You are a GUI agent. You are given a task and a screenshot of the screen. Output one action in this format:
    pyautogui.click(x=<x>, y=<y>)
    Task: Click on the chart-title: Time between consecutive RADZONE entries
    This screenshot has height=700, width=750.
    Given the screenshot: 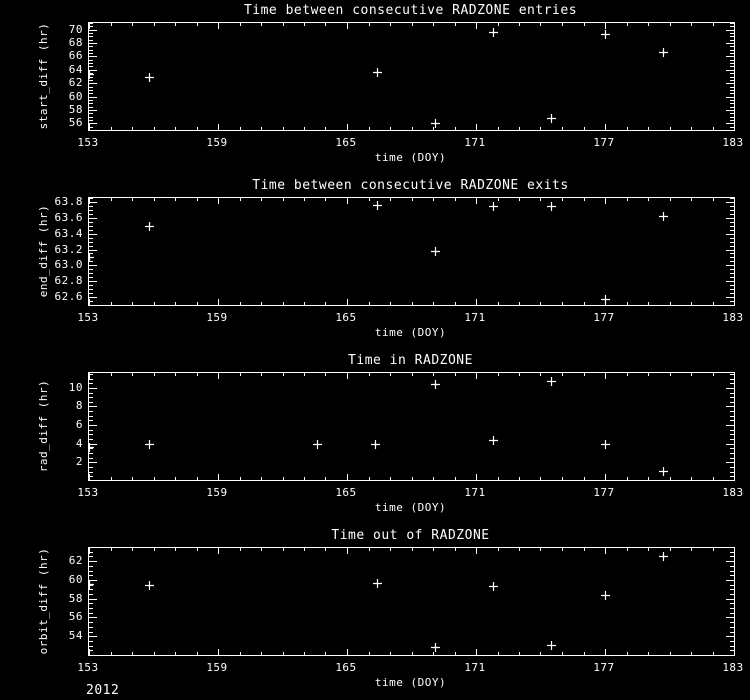 What is the action you would take?
    pyautogui.click(x=410, y=10)
    